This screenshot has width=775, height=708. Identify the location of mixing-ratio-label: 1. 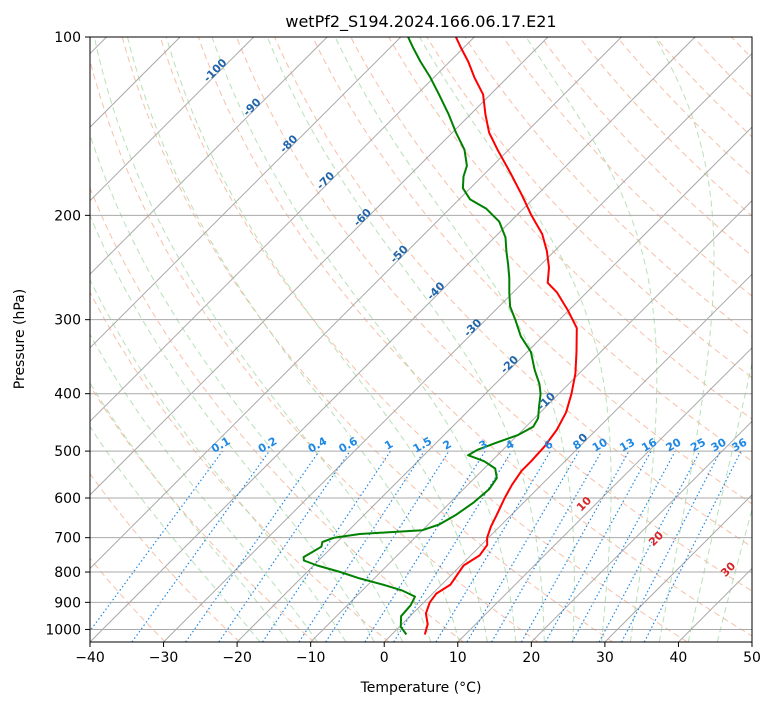
(388, 445).